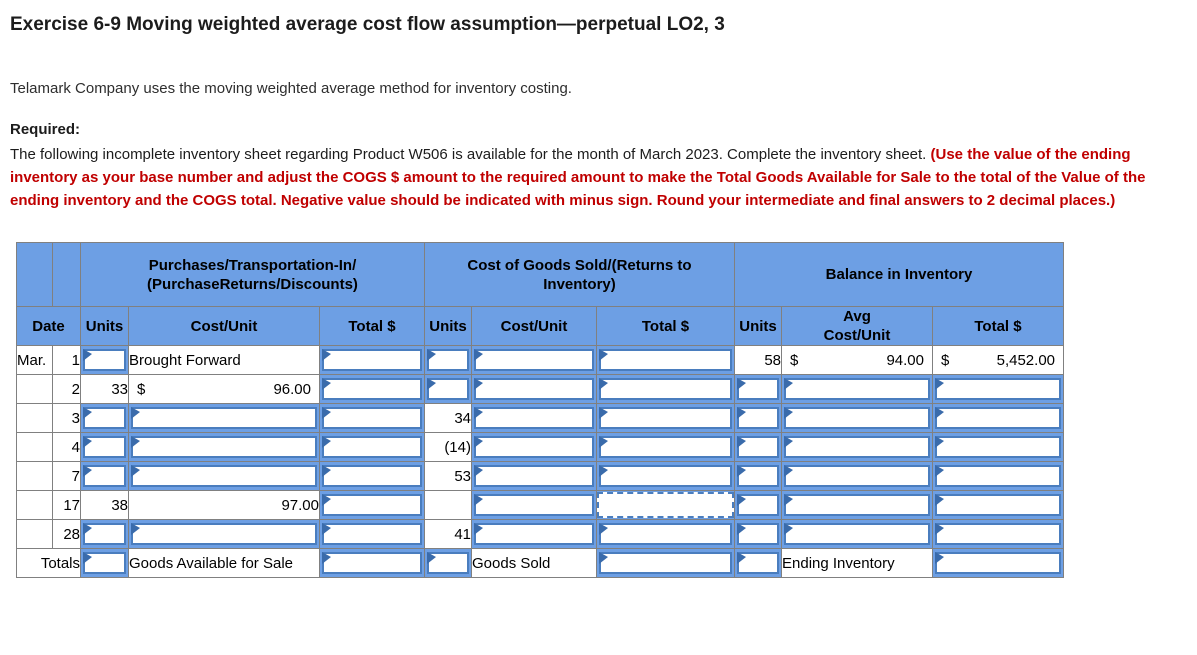  I want to click on cell-mar3-bal-units, so click(758, 418).